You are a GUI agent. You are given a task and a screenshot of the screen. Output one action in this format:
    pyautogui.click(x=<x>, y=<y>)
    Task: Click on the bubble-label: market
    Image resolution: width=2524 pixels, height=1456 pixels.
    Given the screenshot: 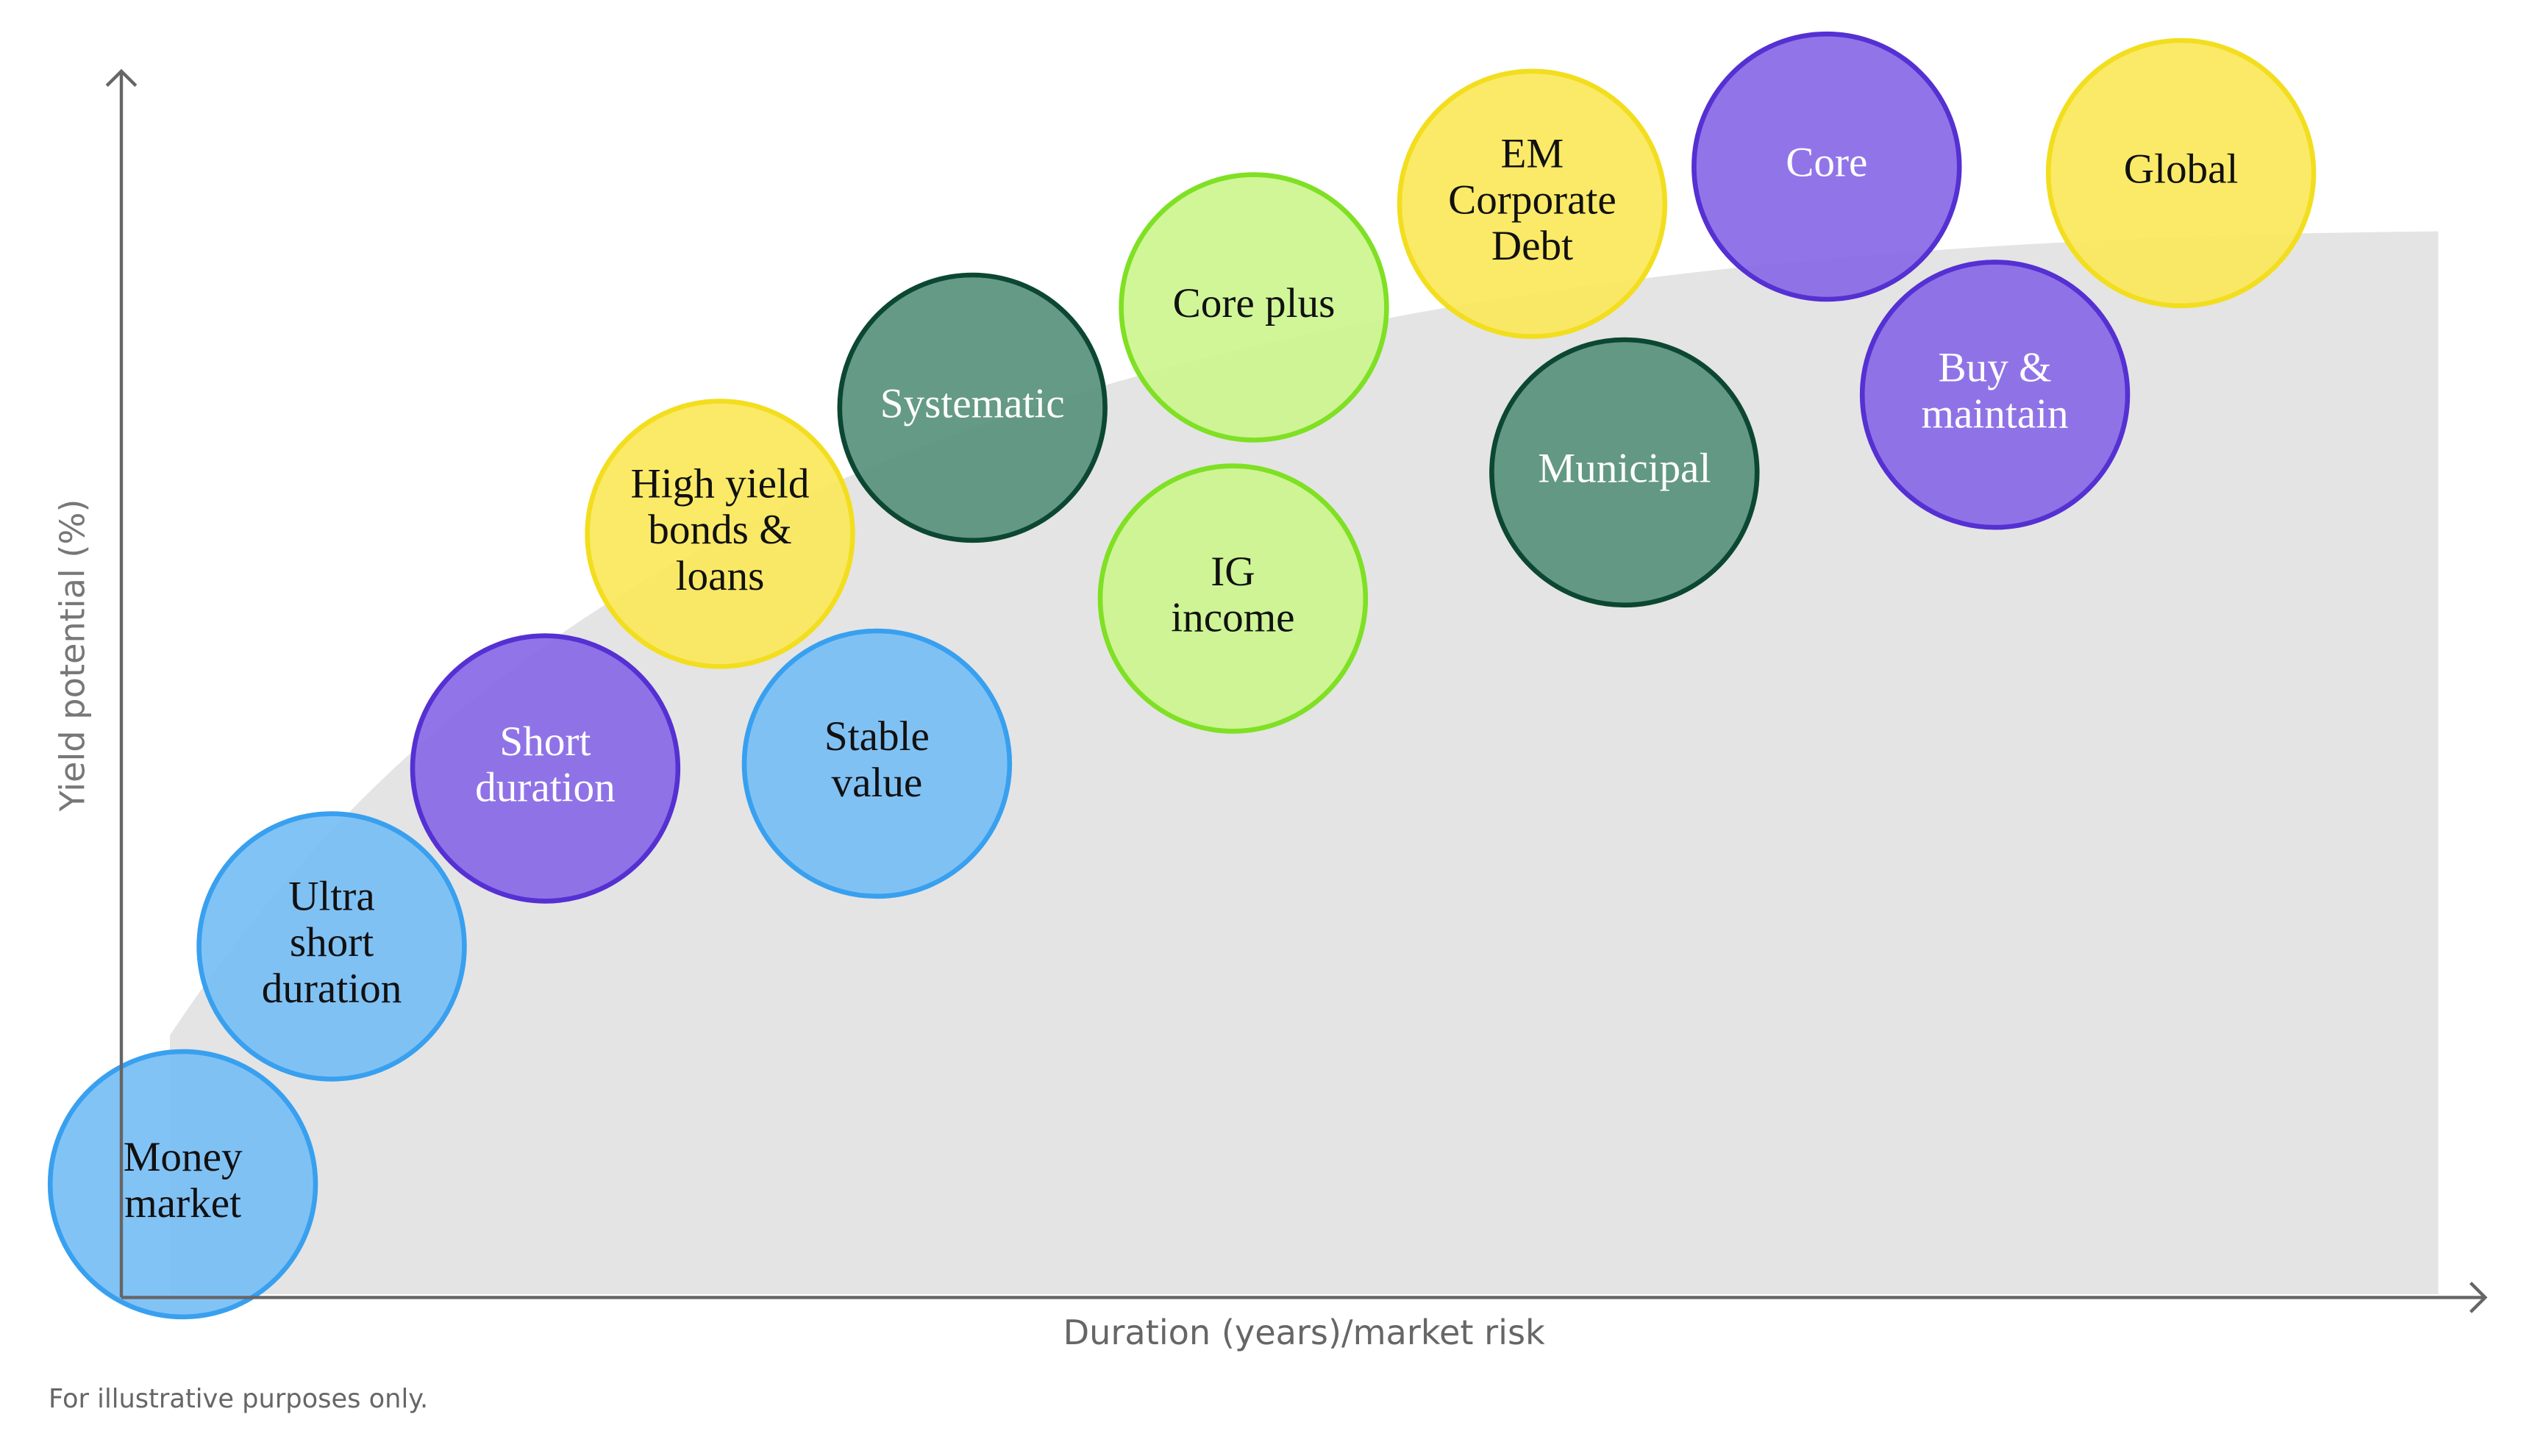 What is the action you would take?
    pyautogui.click(x=182, y=1203)
    